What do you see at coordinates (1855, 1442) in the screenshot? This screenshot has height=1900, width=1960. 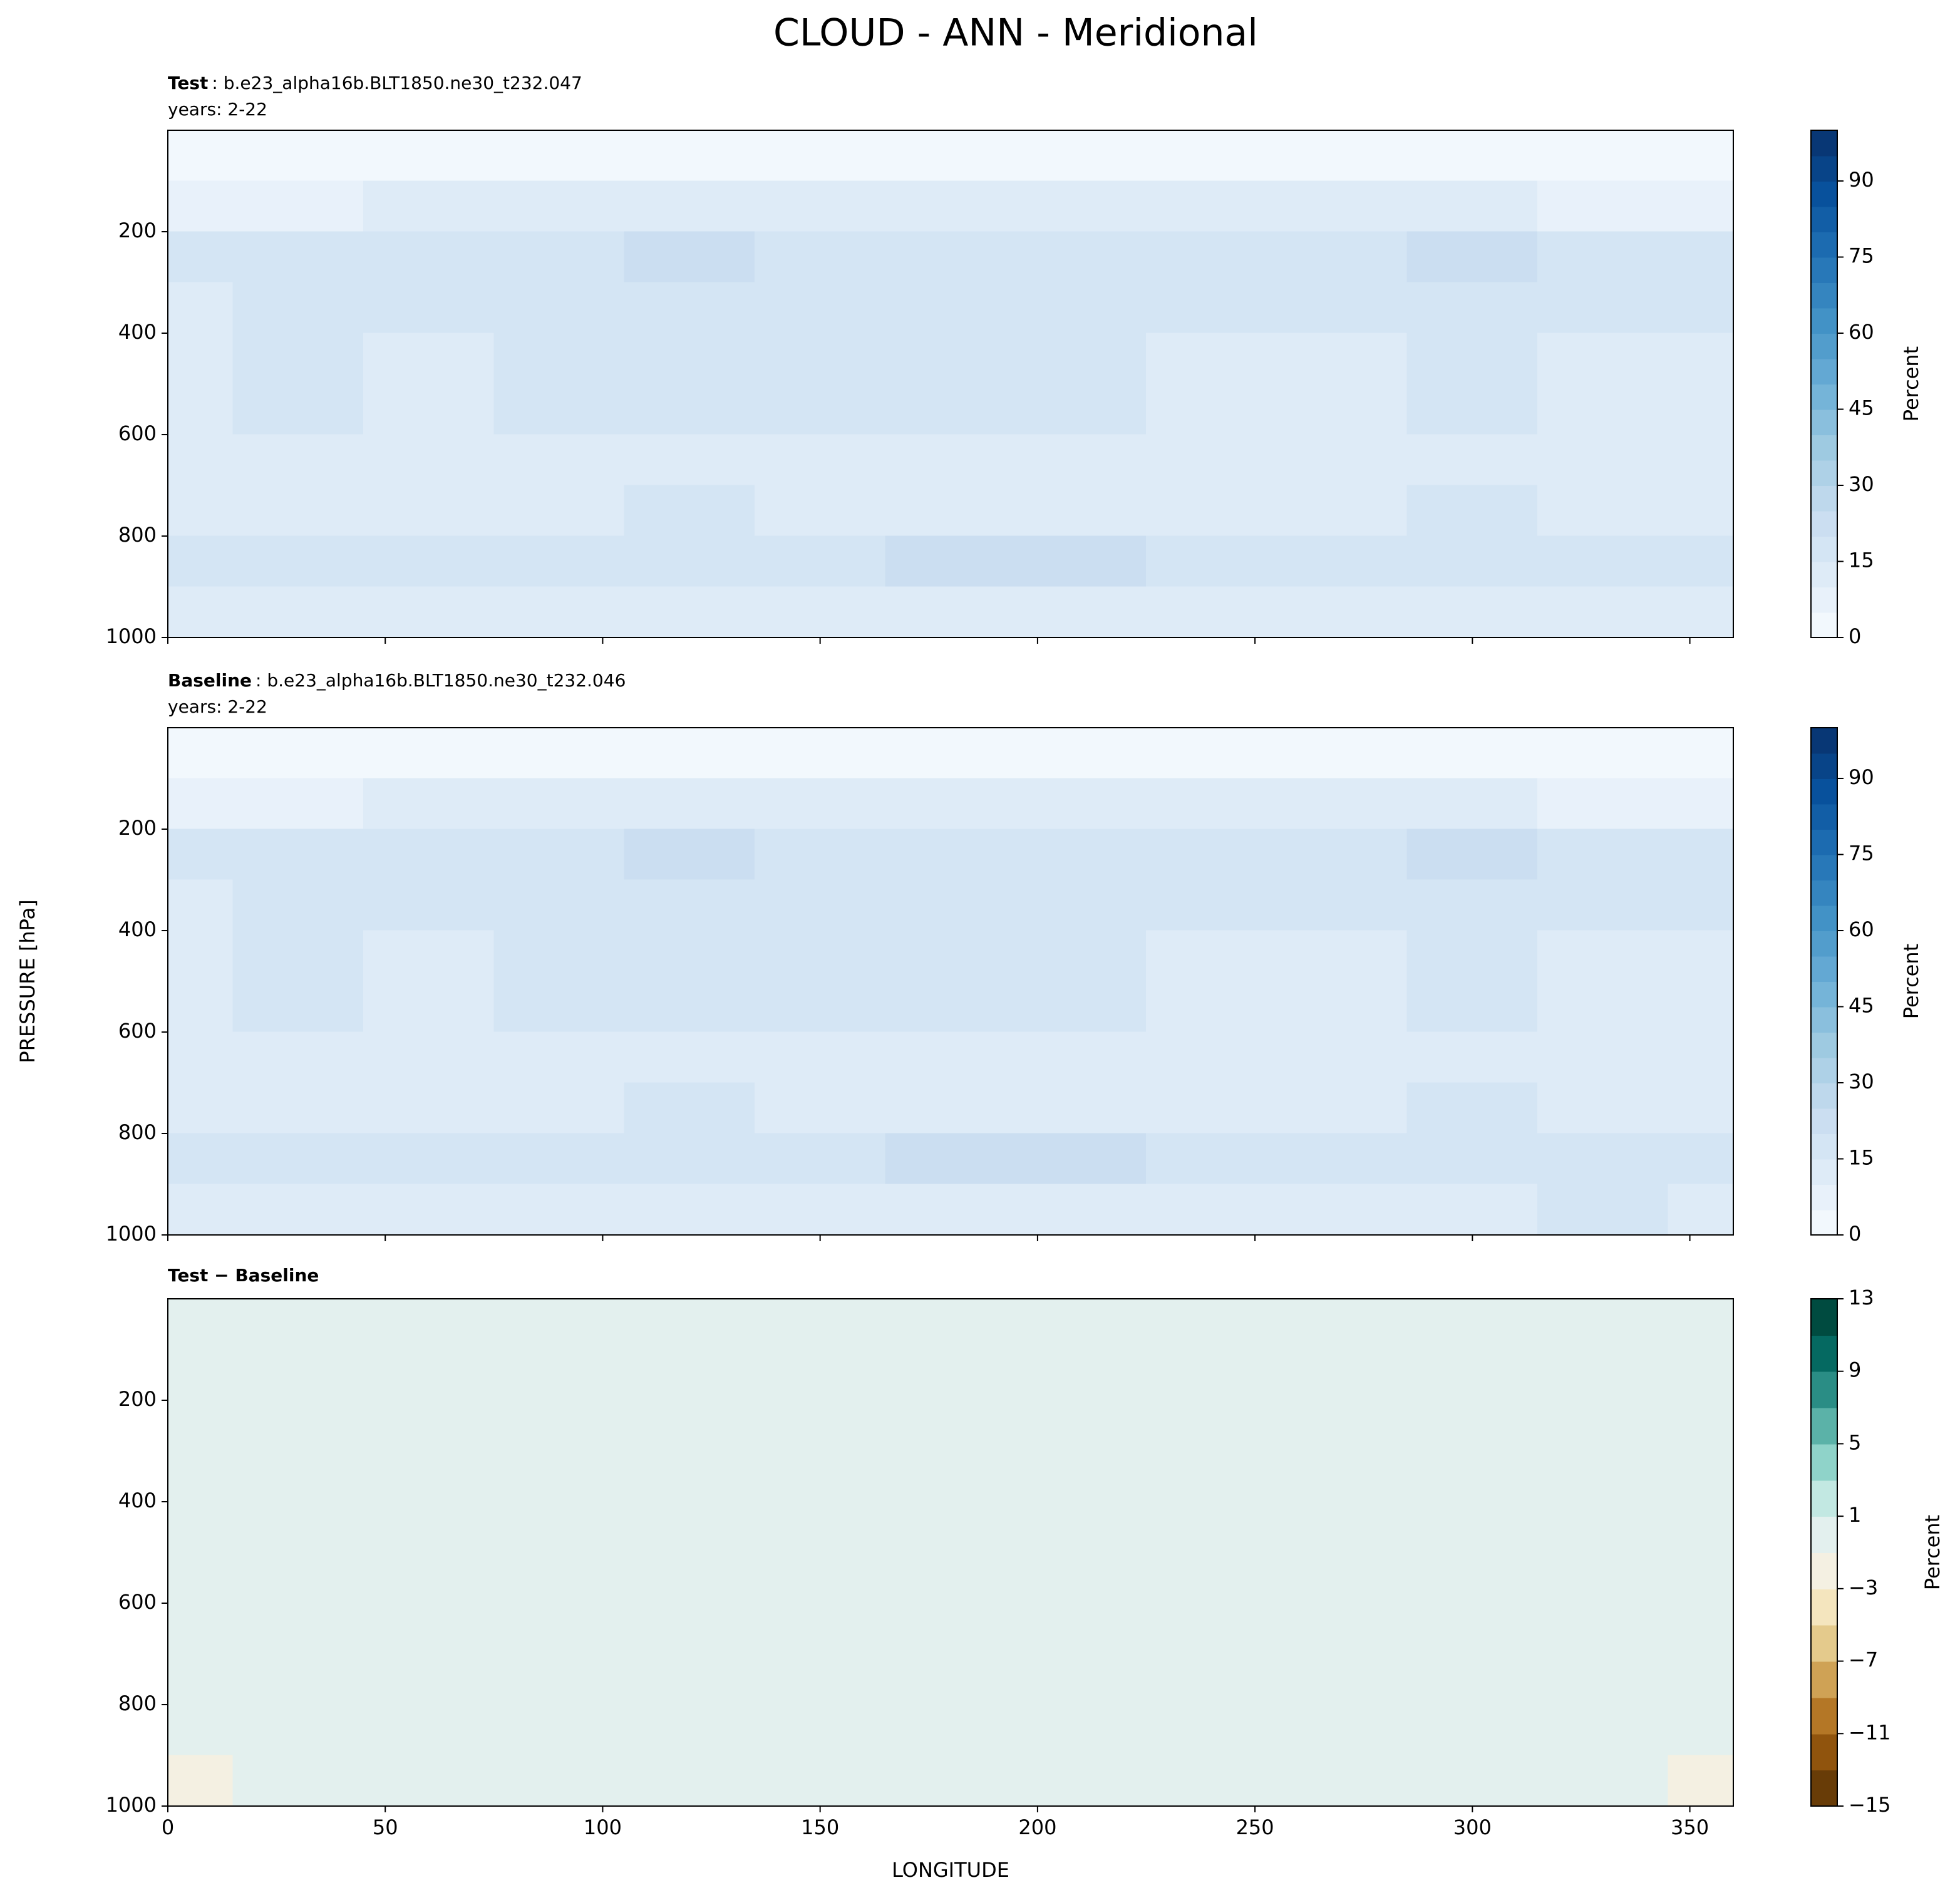 I see `colorbar-tick-label: 5` at bounding box center [1855, 1442].